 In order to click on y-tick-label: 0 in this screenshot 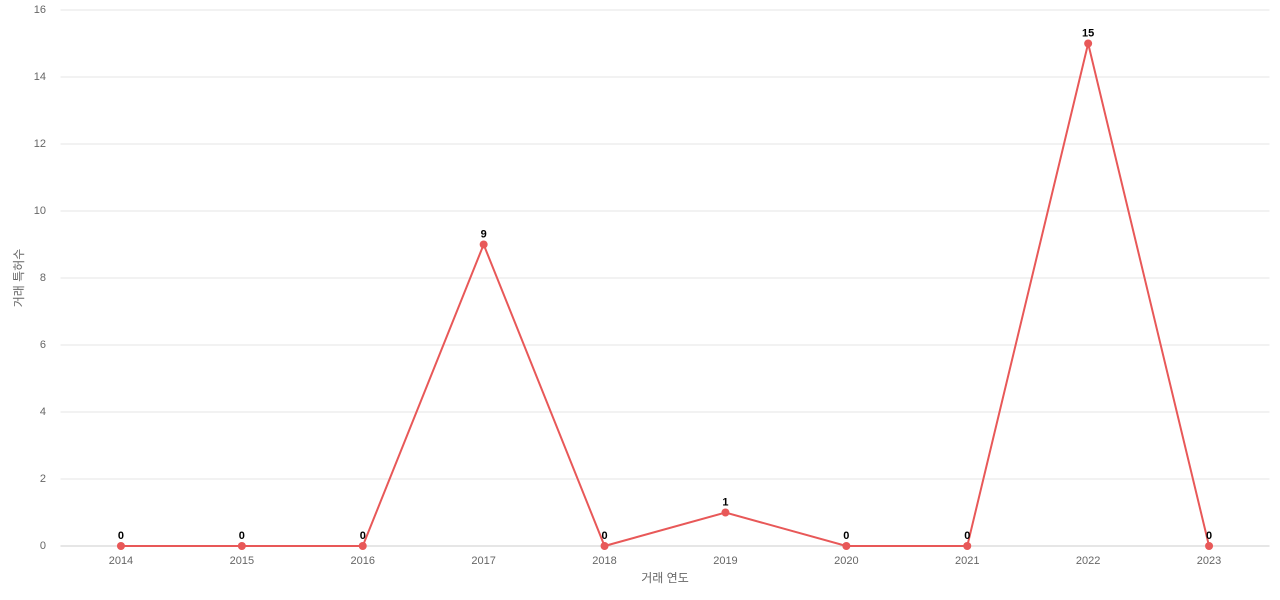, I will do `click(43, 546)`.